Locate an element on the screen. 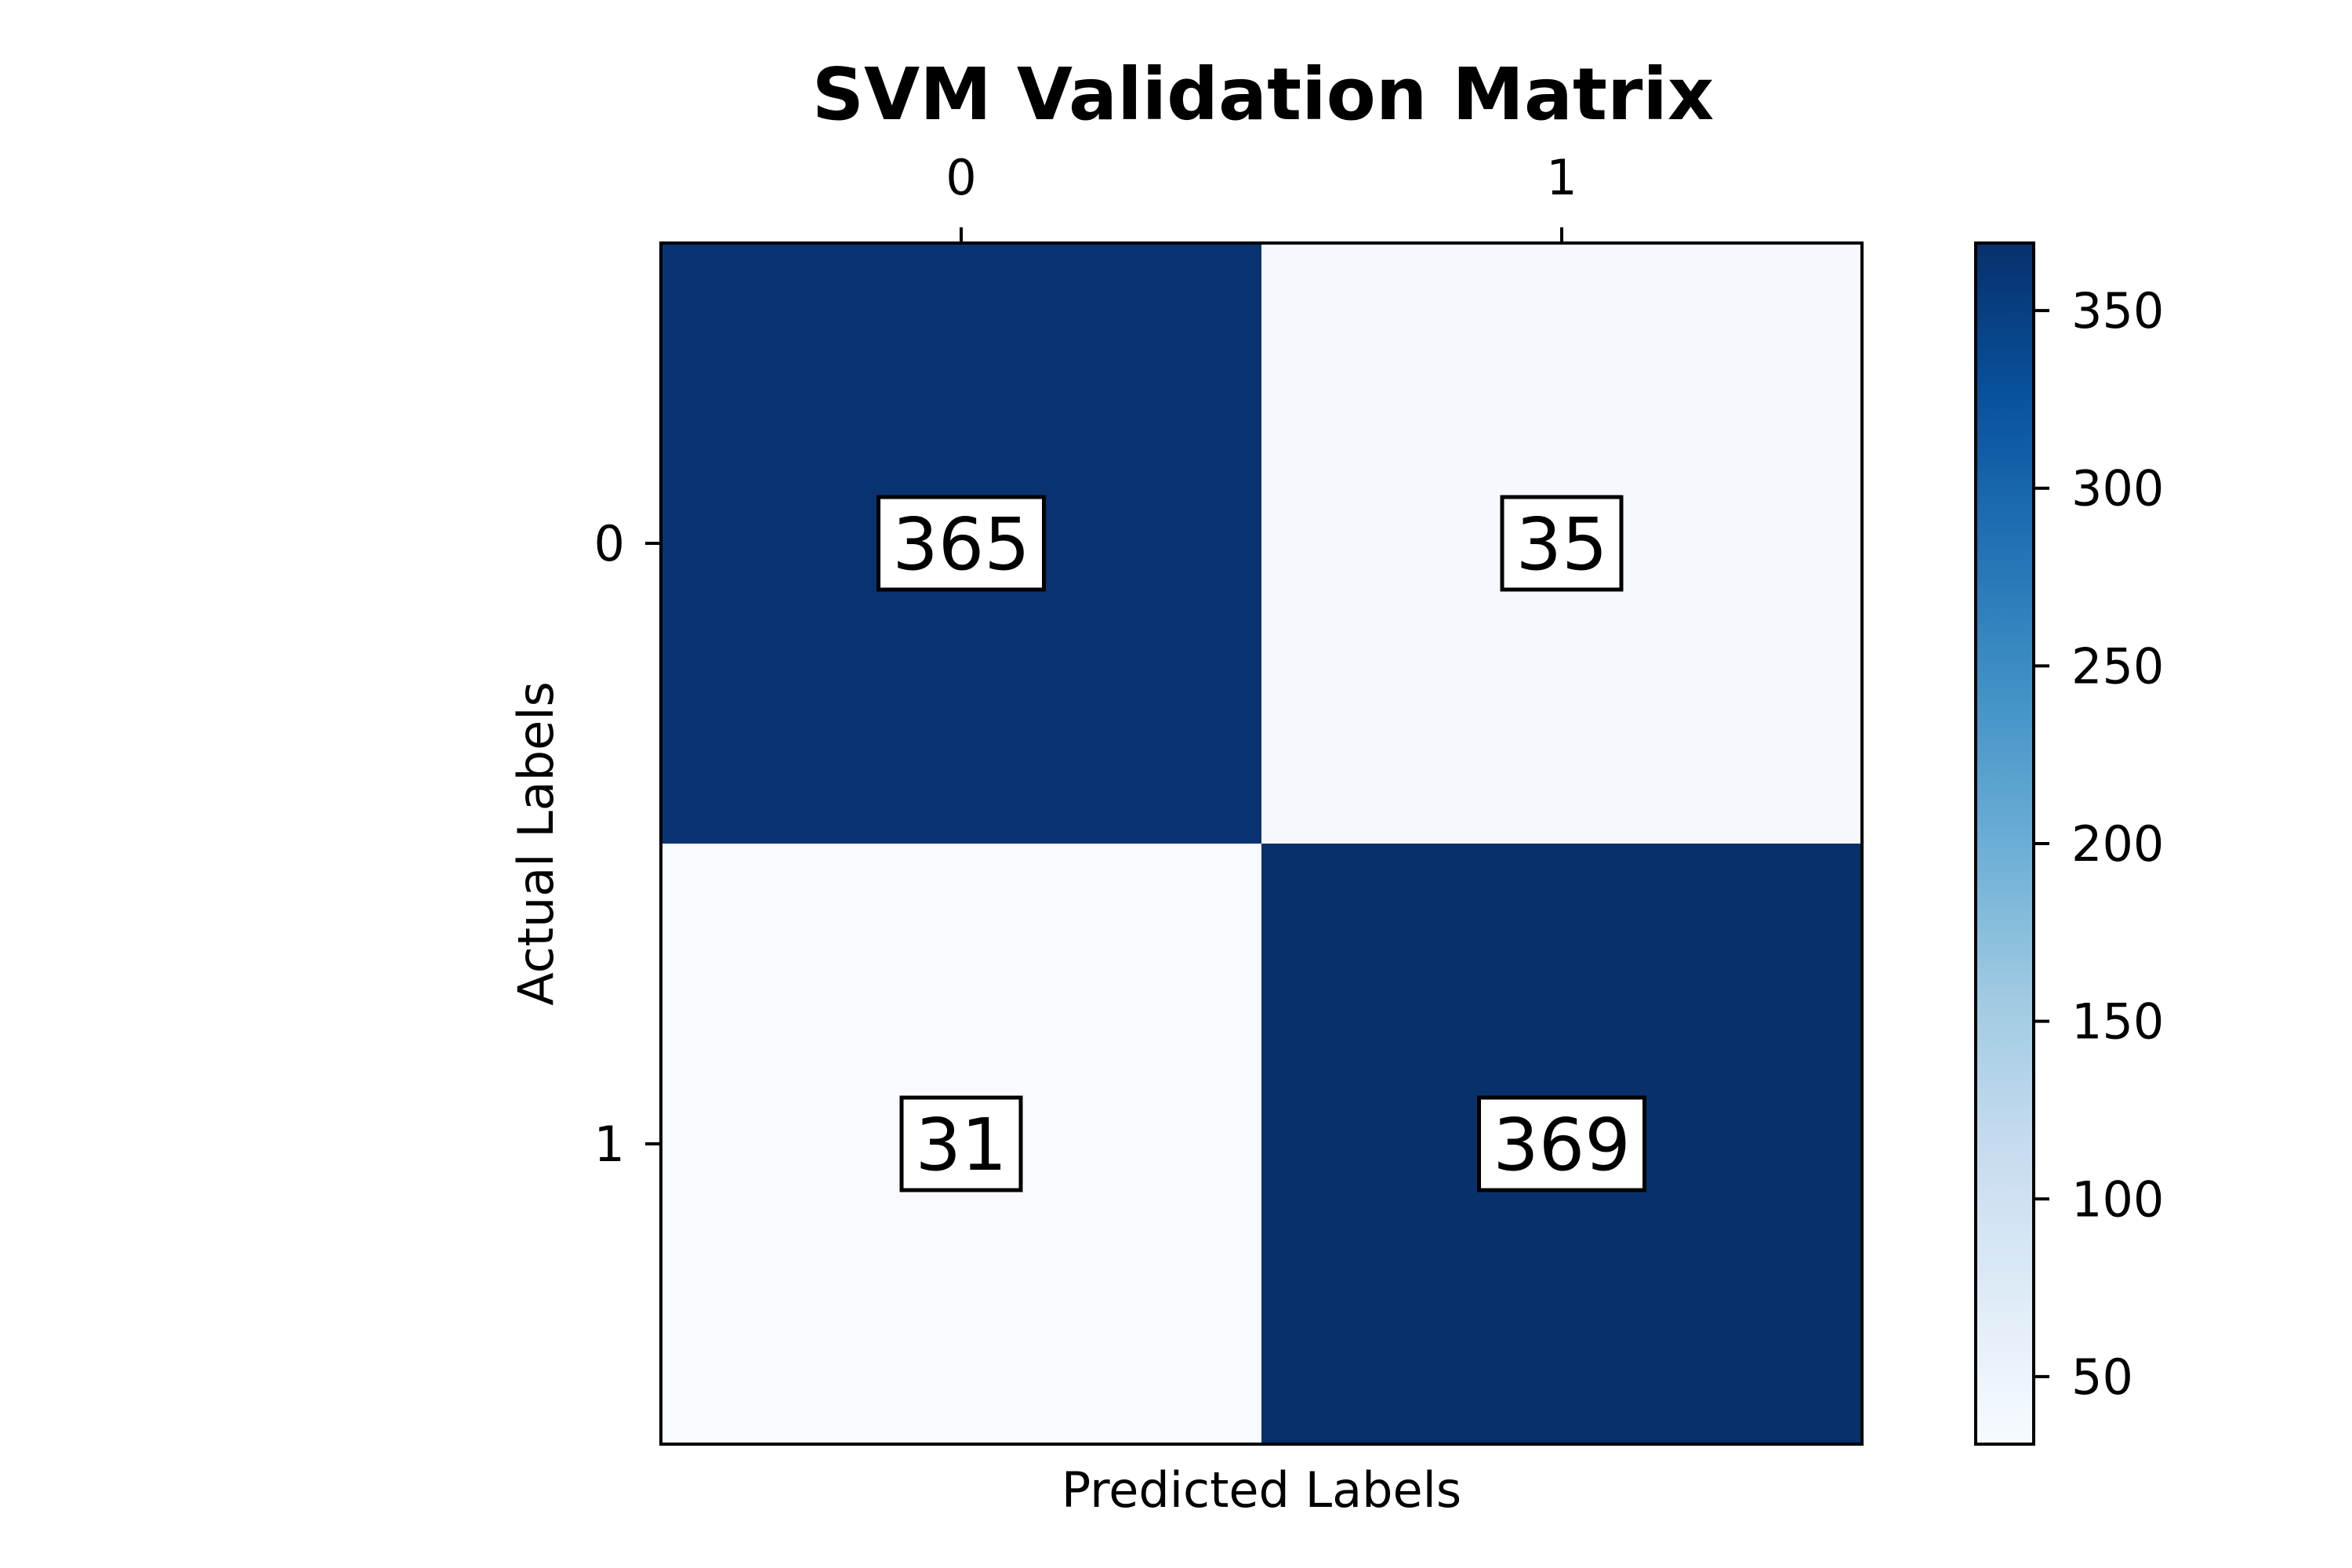 The width and height of the screenshot is (2352, 1568). chart-title: SVM Validation Matrix is located at coordinates (1263, 94).